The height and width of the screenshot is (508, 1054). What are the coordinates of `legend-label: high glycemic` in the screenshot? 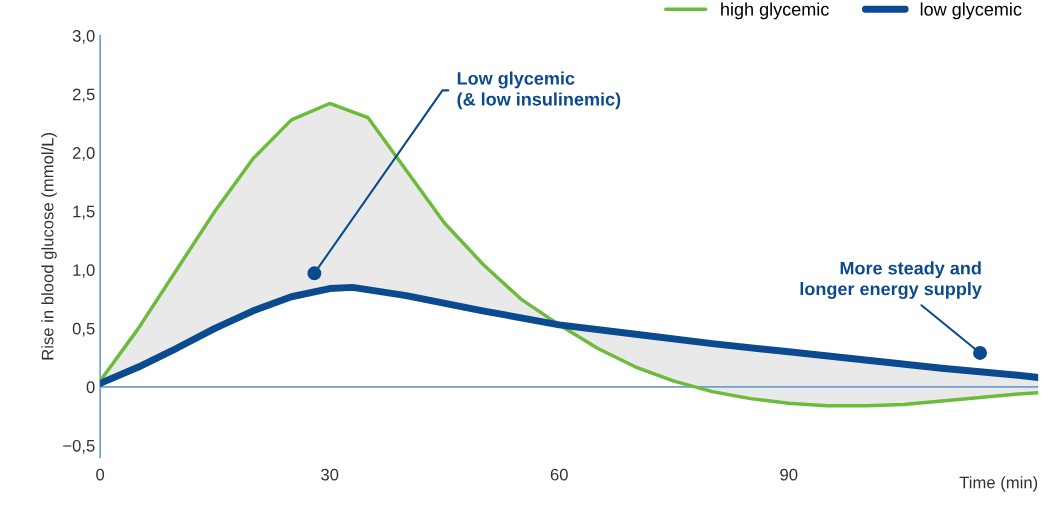 It's located at (775, 11).